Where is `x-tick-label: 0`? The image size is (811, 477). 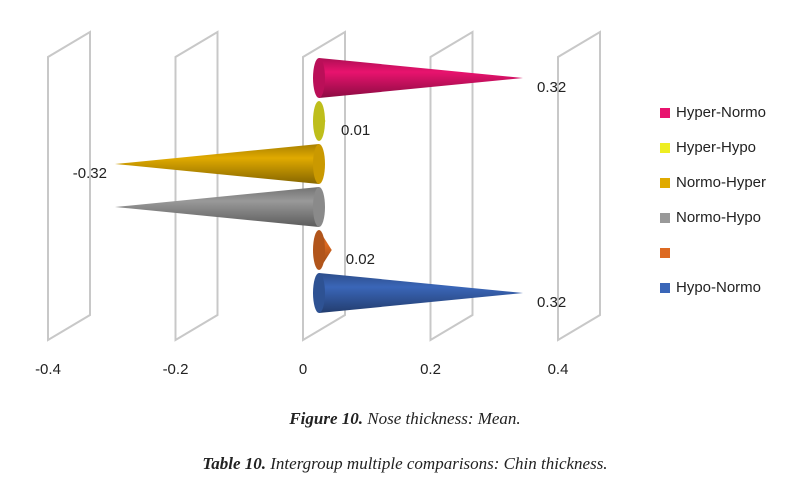 x-tick-label: 0 is located at coordinates (303, 369).